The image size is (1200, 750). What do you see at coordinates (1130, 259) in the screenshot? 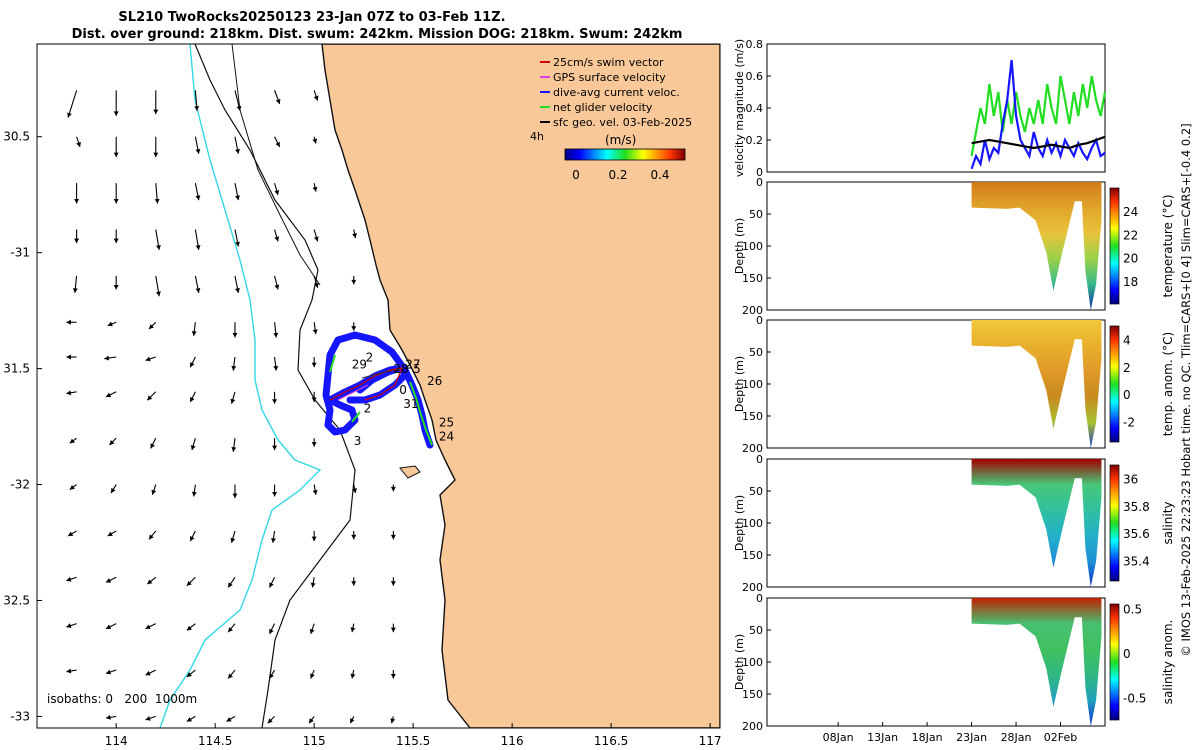
I see `colorbar-tick-label: 20` at bounding box center [1130, 259].